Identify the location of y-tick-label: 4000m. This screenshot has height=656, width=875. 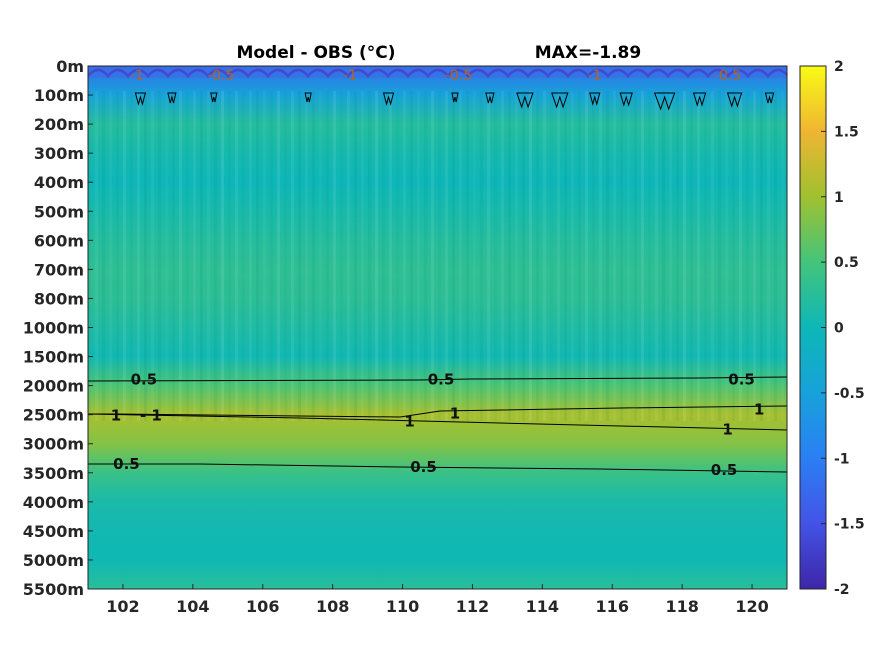
(53, 502).